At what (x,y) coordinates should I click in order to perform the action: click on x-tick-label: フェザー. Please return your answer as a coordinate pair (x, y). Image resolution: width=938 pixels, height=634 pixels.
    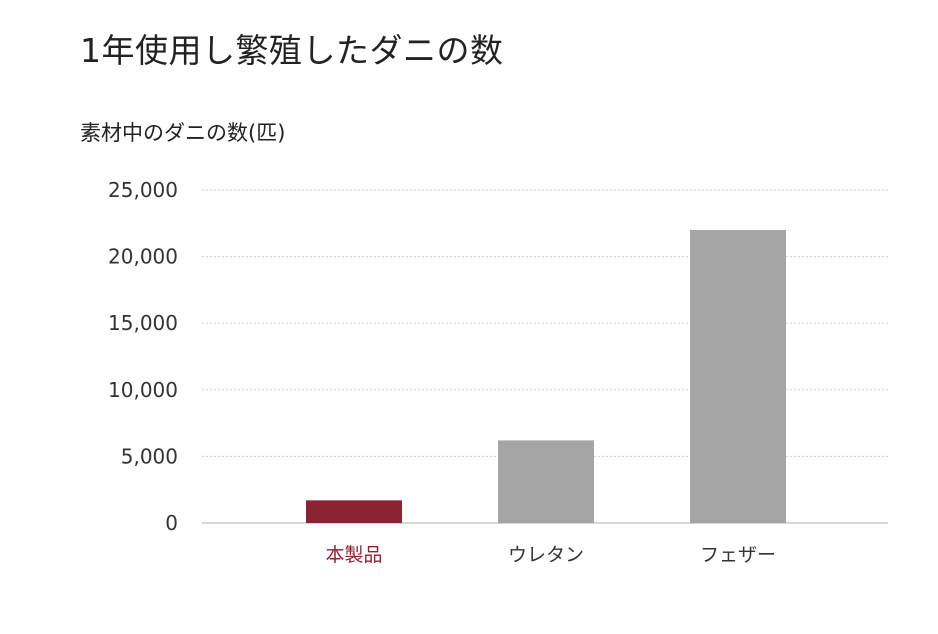
    Looking at the image, I should click on (738, 555).